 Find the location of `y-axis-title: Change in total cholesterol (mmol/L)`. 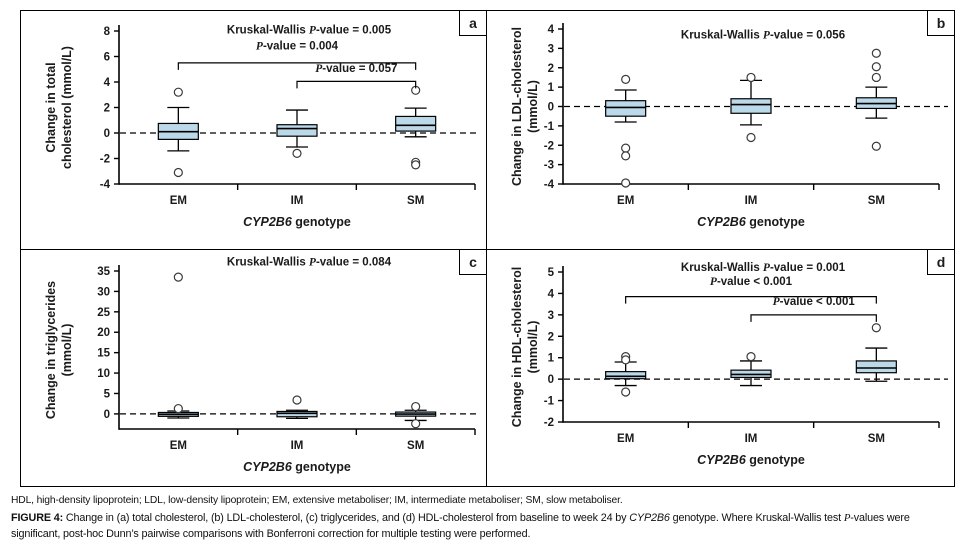

y-axis-title: Change in total cholesterol (mmol/L) is located at coordinates (59, 107).